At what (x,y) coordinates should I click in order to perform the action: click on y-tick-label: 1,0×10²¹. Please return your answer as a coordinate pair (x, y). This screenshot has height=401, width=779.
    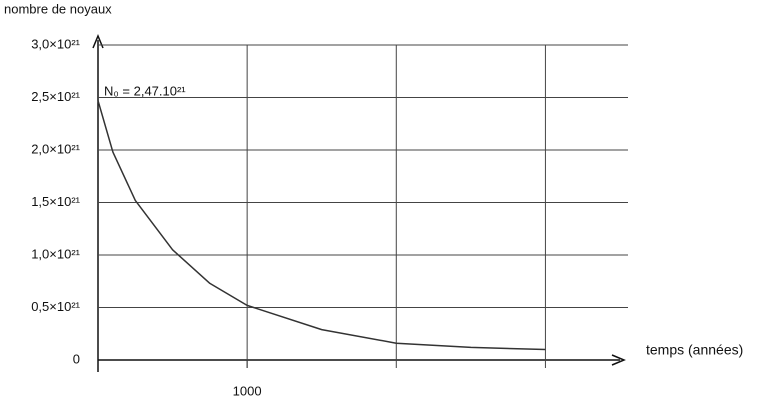
    Looking at the image, I should click on (55, 253).